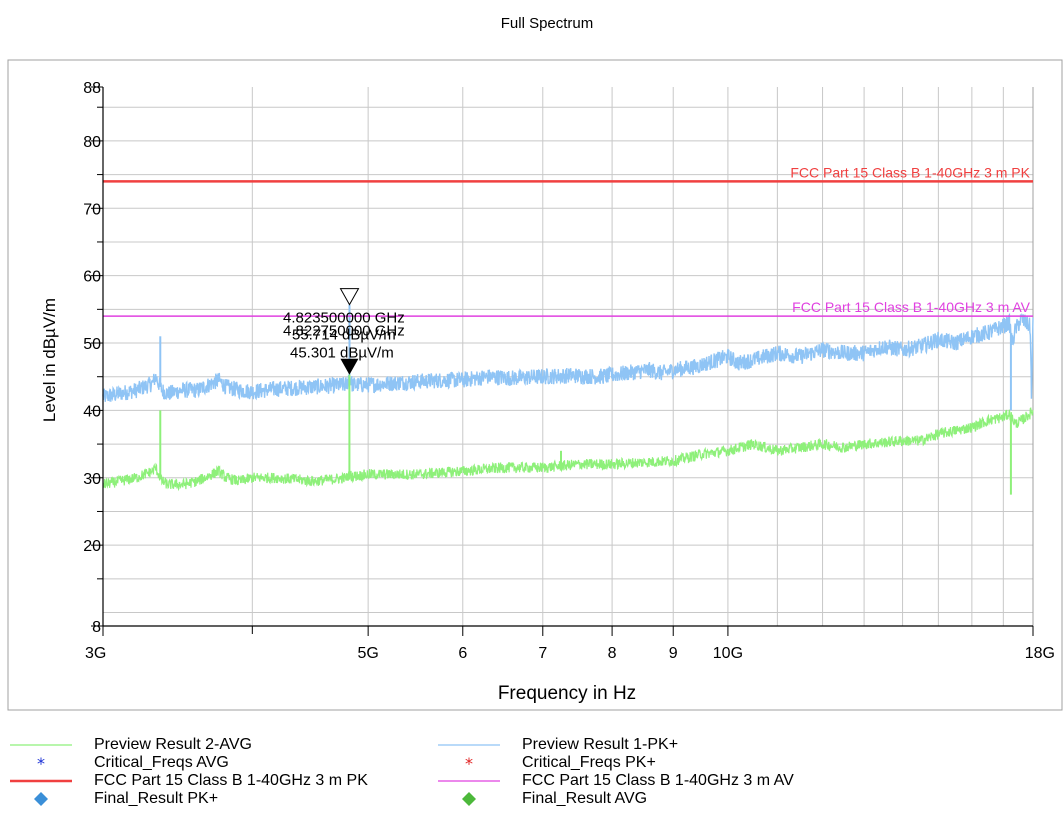 The image size is (1064, 822). Describe the element at coordinates (600, 744) in the screenshot. I see `legend-label: Preview Result 1-PK+` at that location.